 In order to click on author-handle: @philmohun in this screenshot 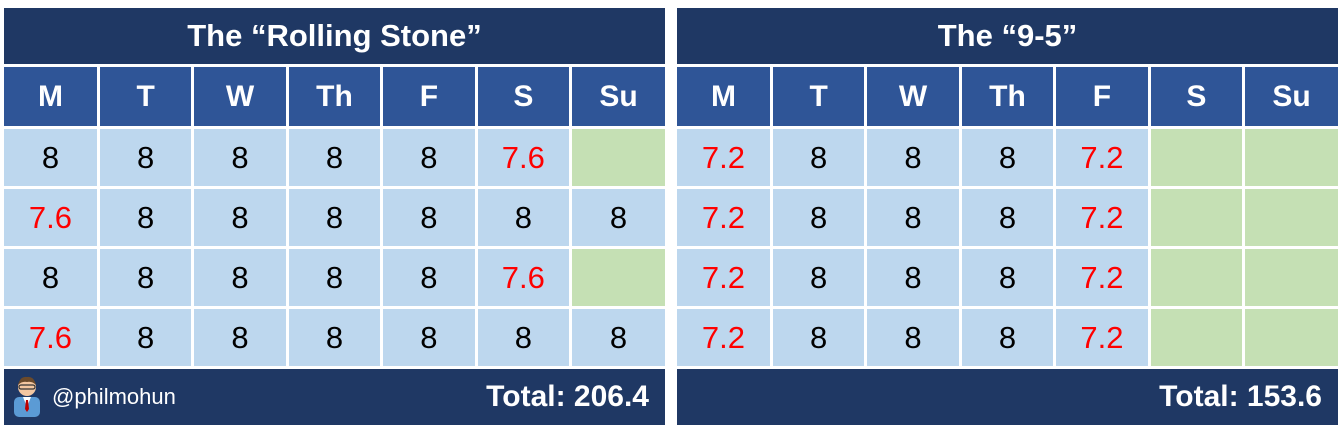, I will do `click(114, 396)`.